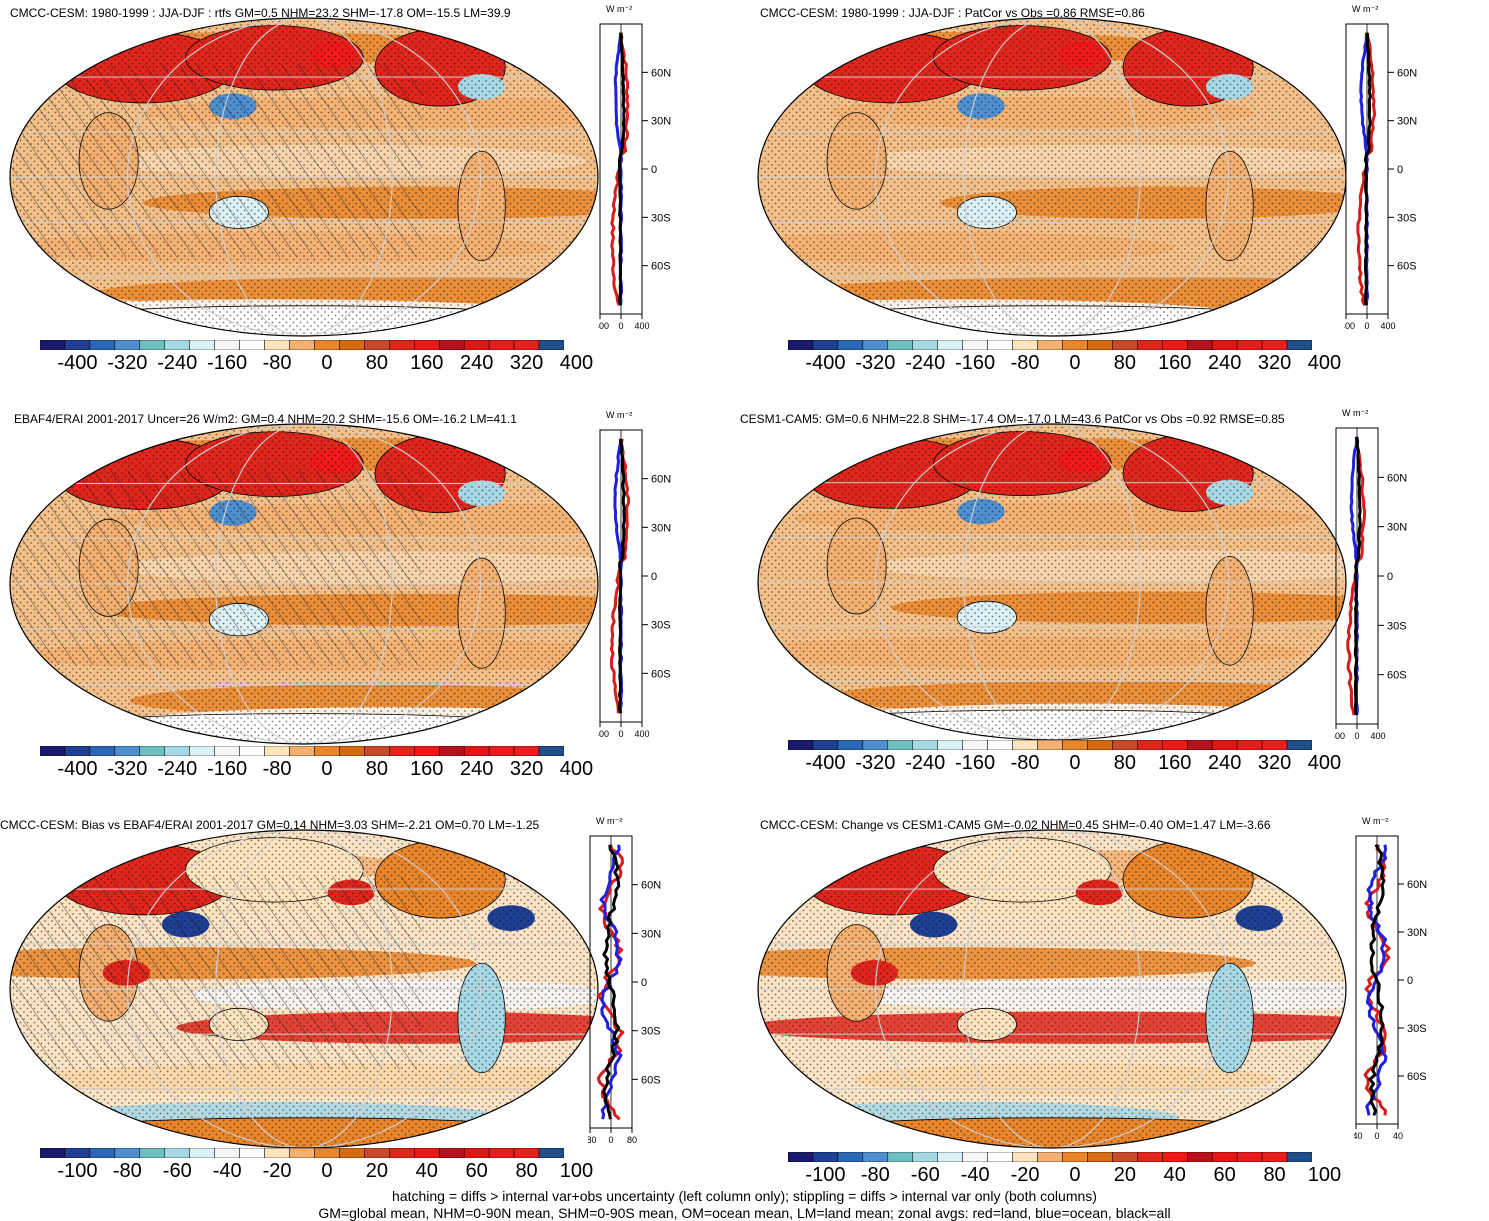 The width and height of the screenshot is (1489, 1221). What do you see at coordinates (1339, 736) in the screenshot?
I see `zonal-x-tick: -400` at bounding box center [1339, 736].